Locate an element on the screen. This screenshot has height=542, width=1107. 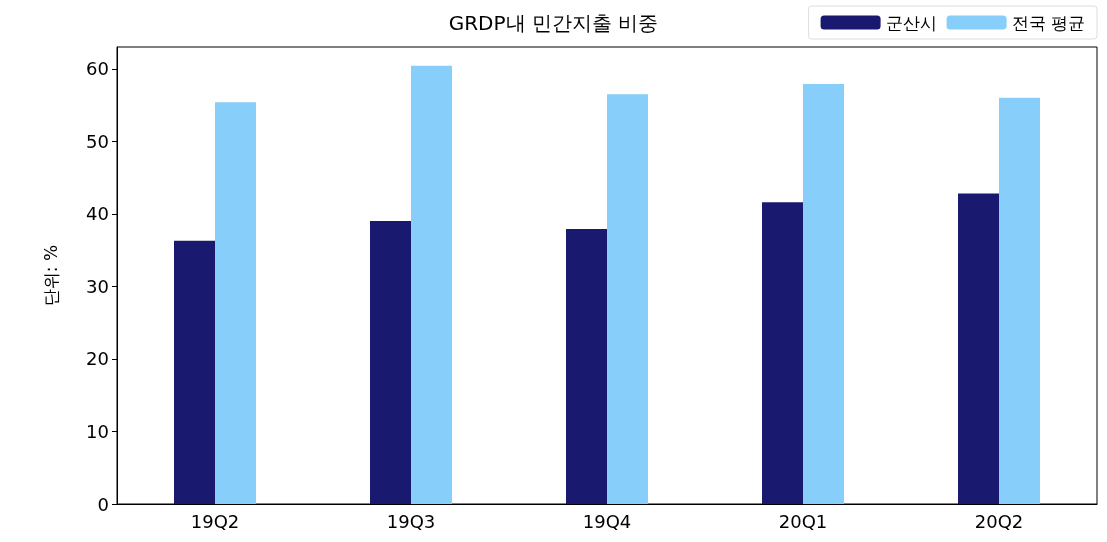
y-tick-label: 20 is located at coordinates (97, 359).